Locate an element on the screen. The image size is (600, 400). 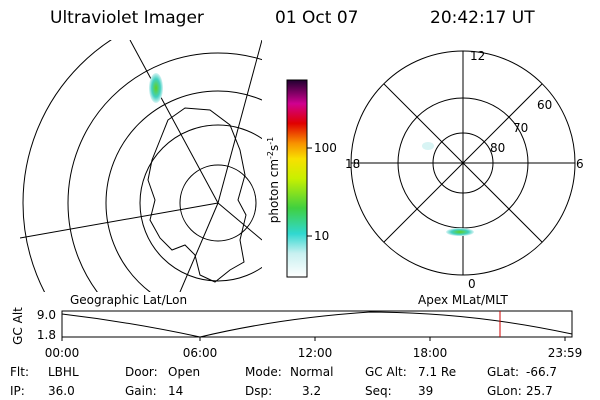
header: Ultraviolet Imager 01 Oct 07 20:42:17 UT is located at coordinates (292, 18).